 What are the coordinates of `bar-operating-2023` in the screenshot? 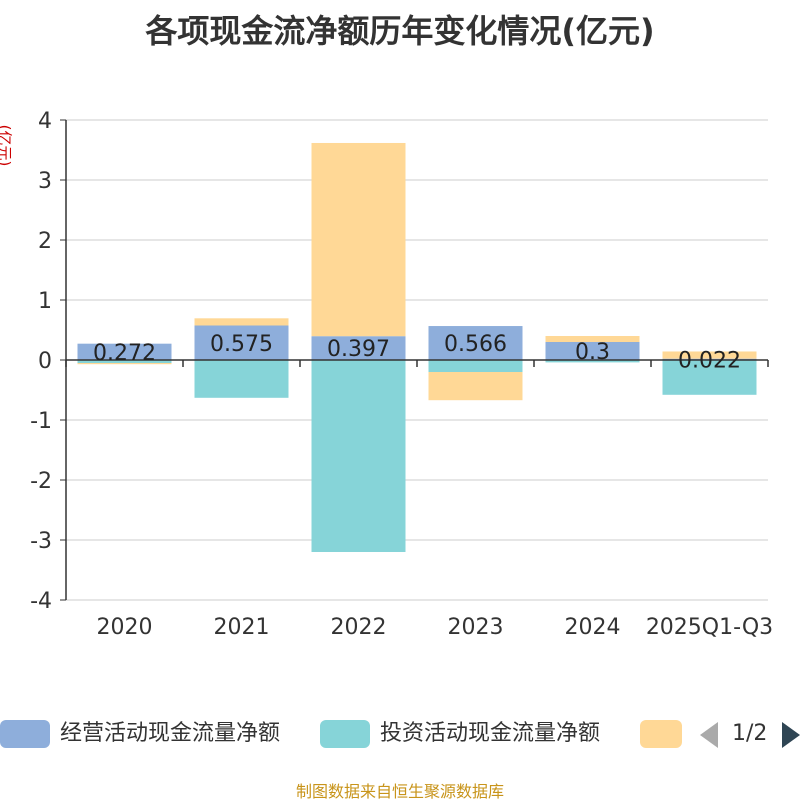 It's located at (475, 343).